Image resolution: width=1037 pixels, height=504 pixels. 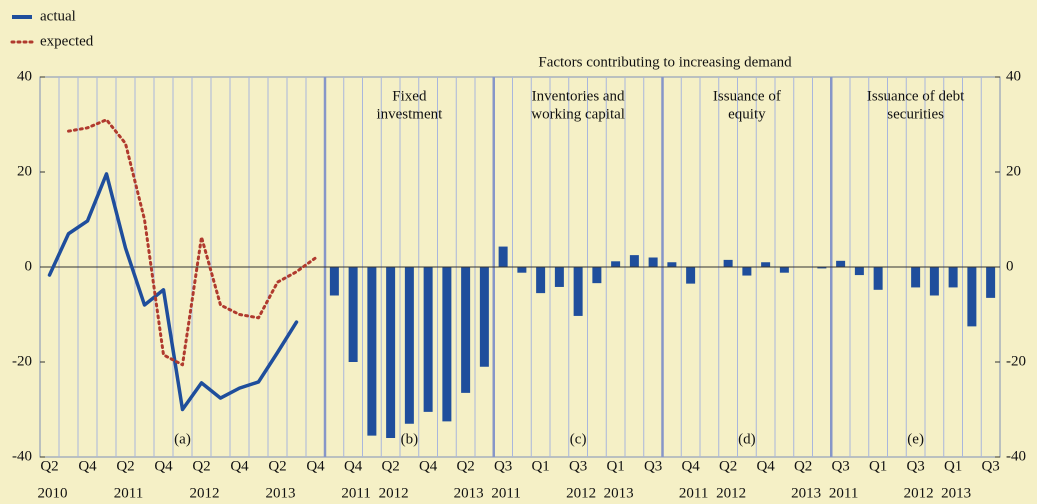 I want to click on panel-title: working capital, so click(x=578, y=114).